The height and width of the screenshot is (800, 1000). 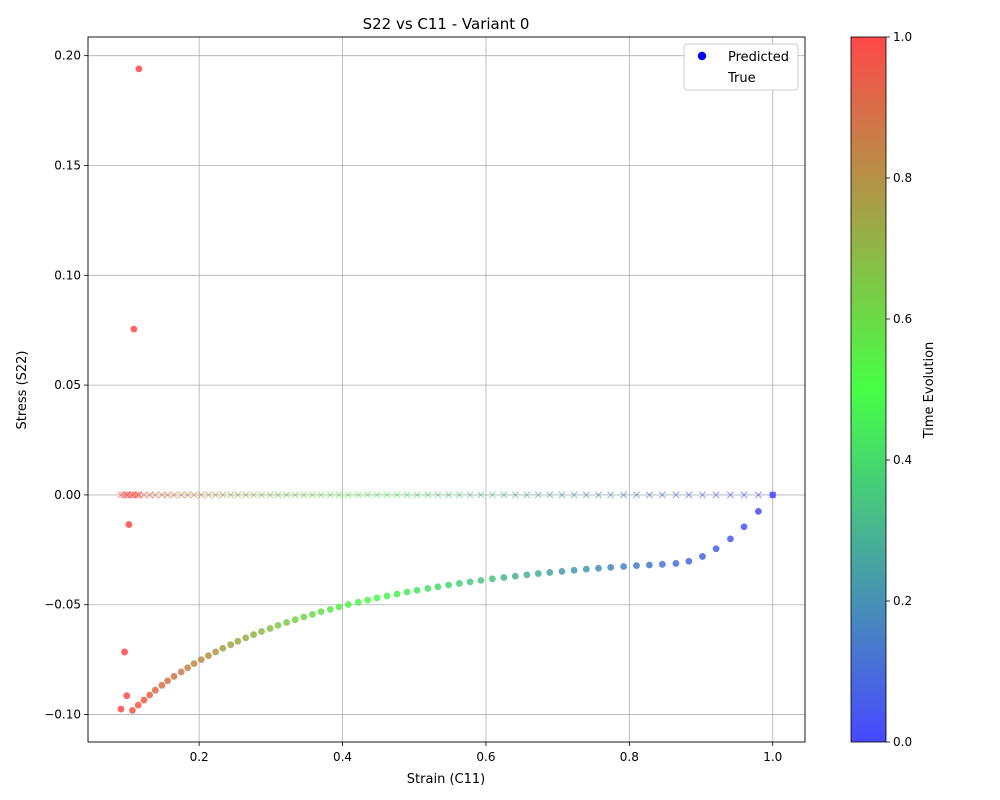 I want to click on legend-box, so click(x=741, y=67).